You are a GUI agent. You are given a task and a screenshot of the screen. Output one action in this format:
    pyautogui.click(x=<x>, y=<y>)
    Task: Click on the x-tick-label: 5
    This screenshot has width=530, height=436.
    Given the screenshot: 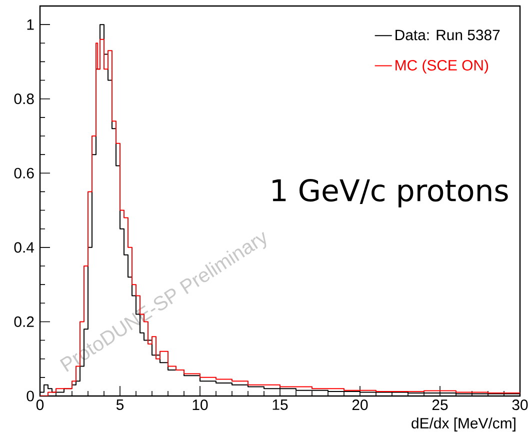 What is the action you would take?
    pyautogui.click(x=120, y=405)
    